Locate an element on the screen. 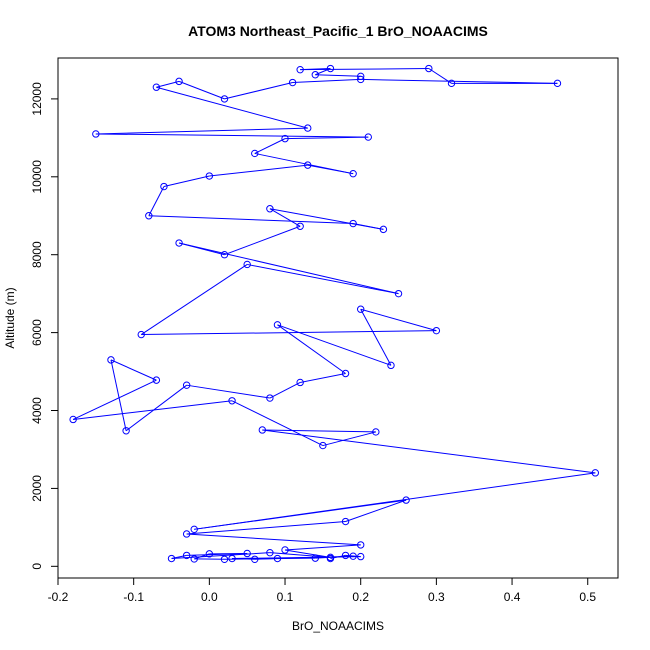  y-tick-label: 2000 is located at coordinates (37, 488).